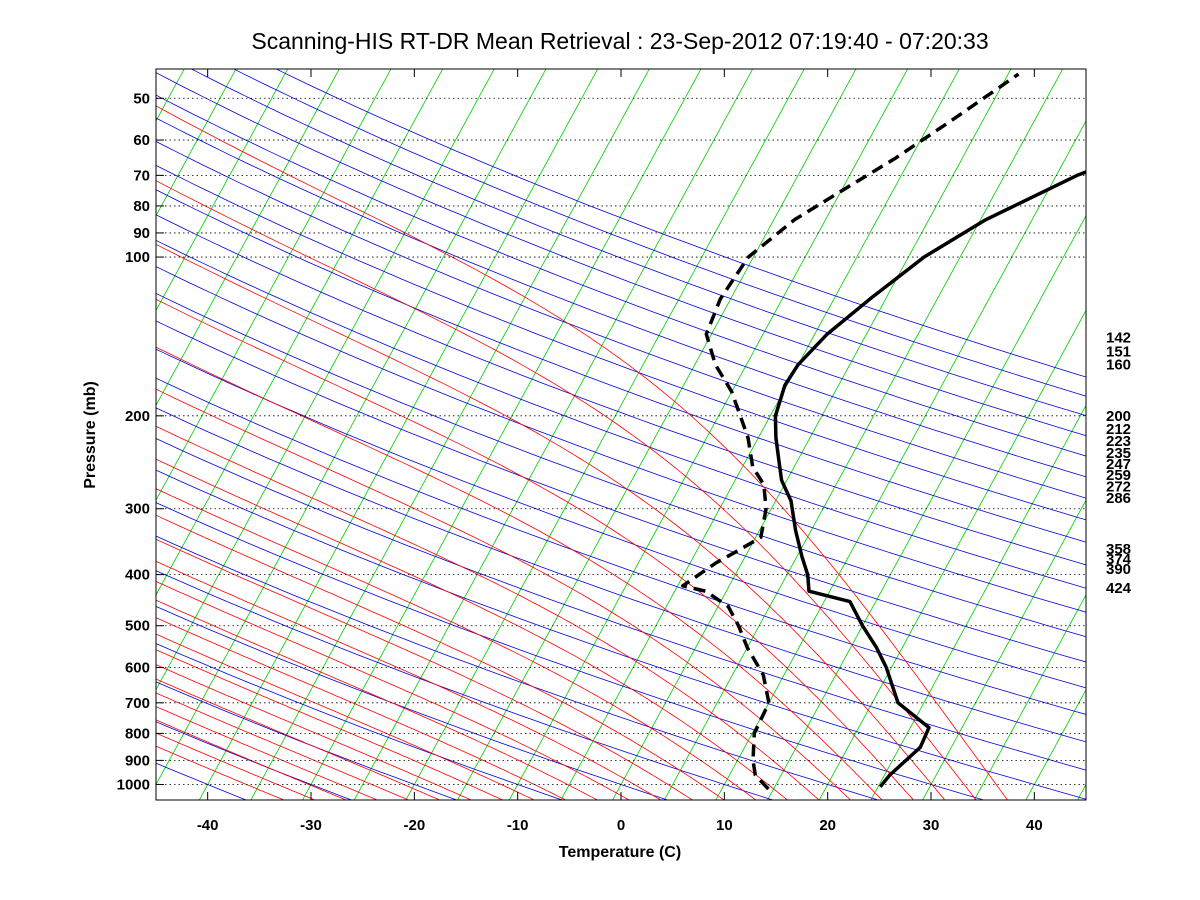 The height and width of the screenshot is (900, 1200). I want to click on y-tick-label: 300, so click(137, 509).